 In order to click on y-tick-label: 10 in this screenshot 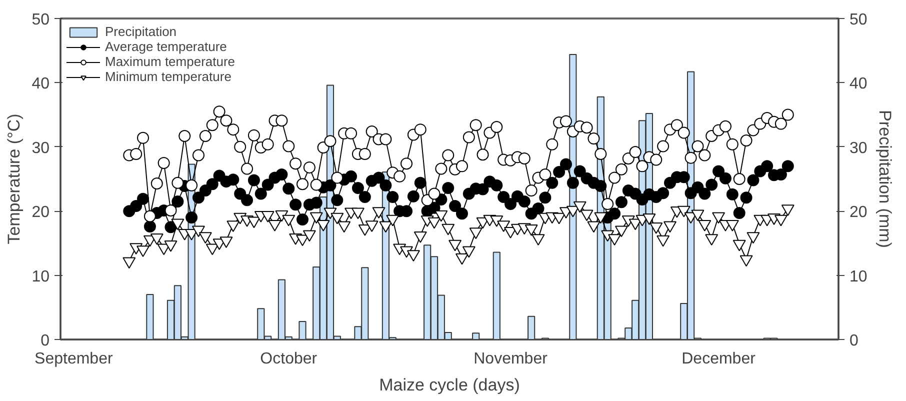, I will do `click(41, 277)`.